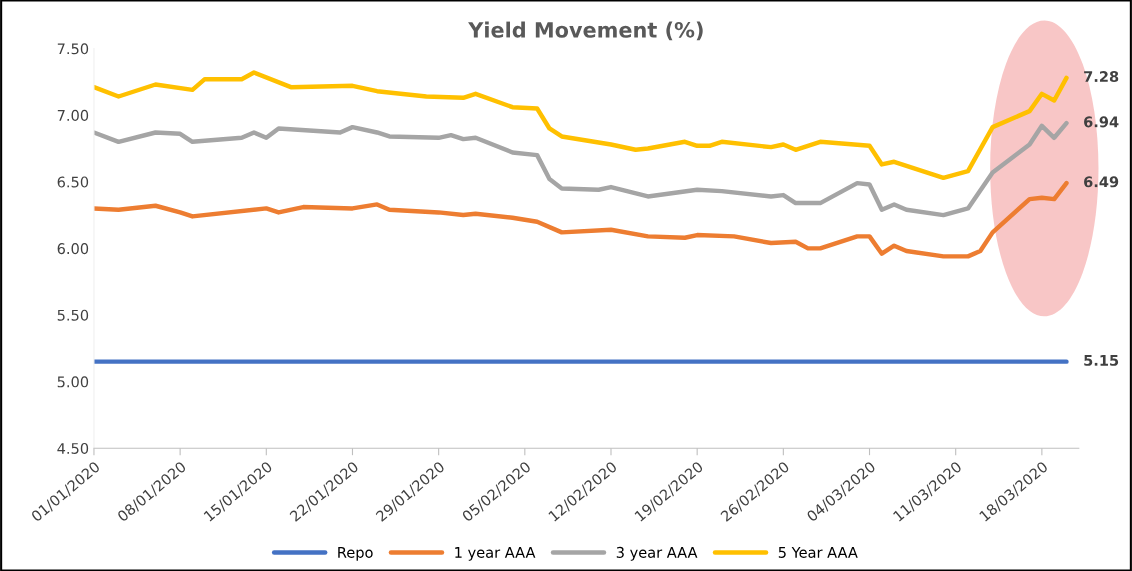 This screenshot has height=571, width=1132. What do you see at coordinates (73, 115) in the screenshot?
I see `y-tick-label: 7.00` at bounding box center [73, 115].